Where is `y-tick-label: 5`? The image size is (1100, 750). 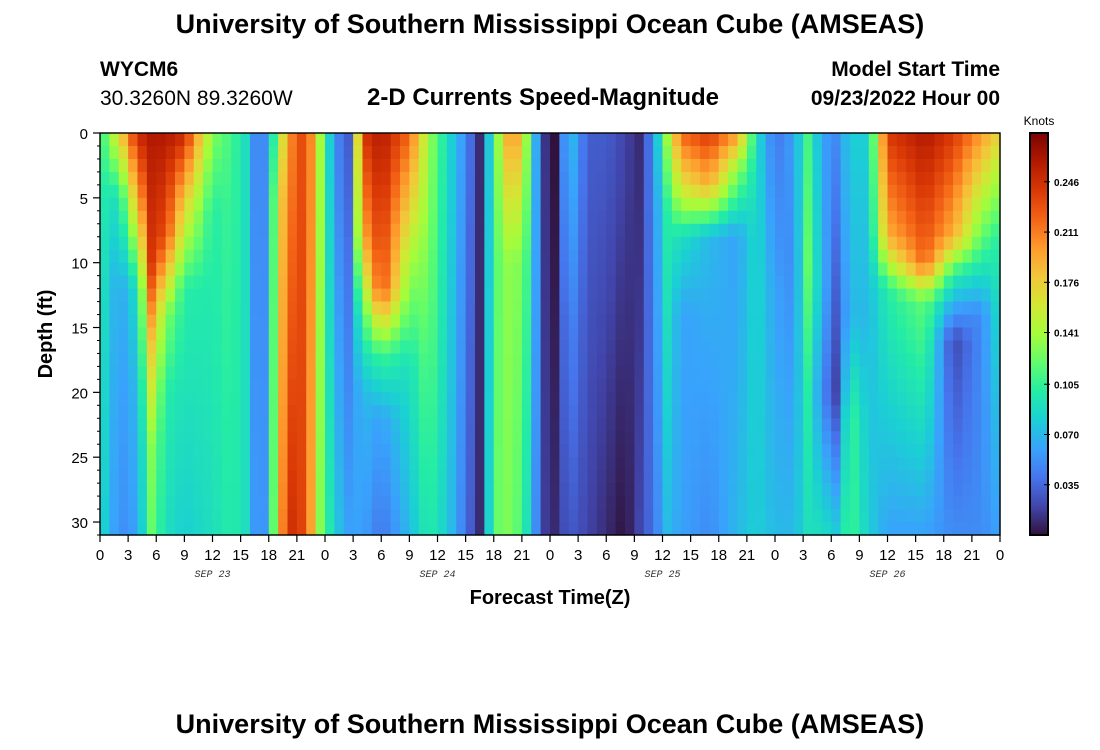 y-tick-label: 5 is located at coordinates (84, 199).